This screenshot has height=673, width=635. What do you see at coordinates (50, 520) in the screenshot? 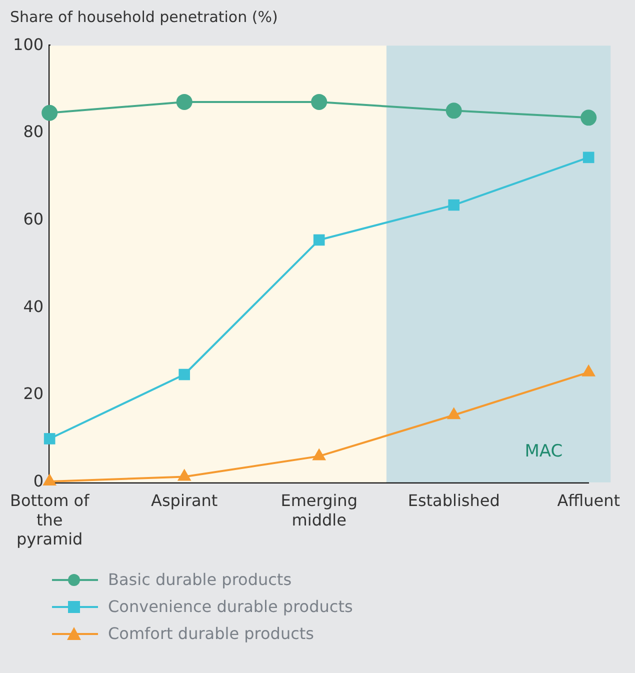
I see `x-tick-label: Bottom of the pyramid` at bounding box center [50, 520].